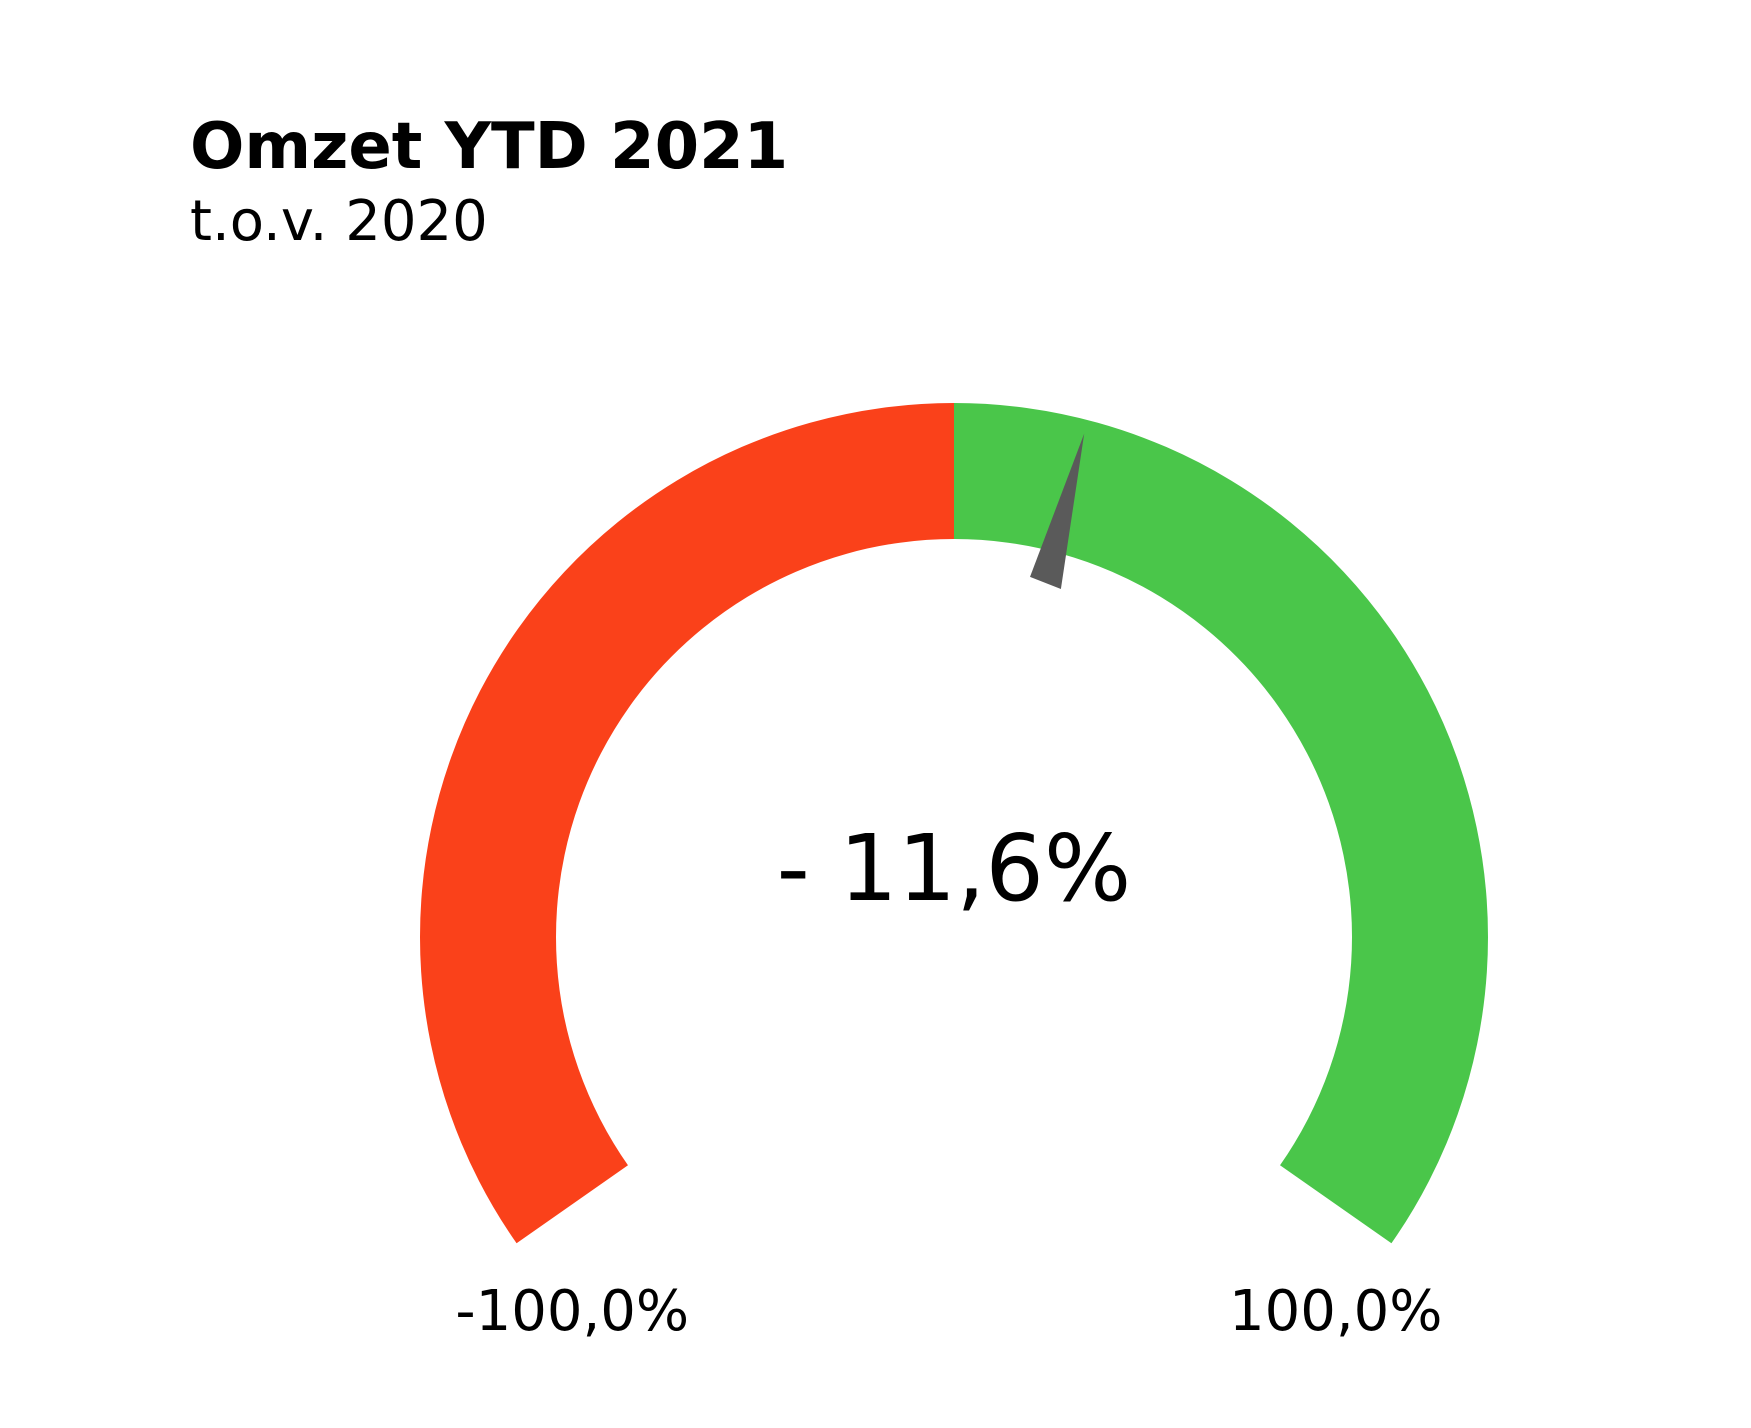 The width and height of the screenshot is (1751, 1428). What do you see at coordinates (954, 868) in the screenshot?
I see `center-label: - 11,6%` at bounding box center [954, 868].